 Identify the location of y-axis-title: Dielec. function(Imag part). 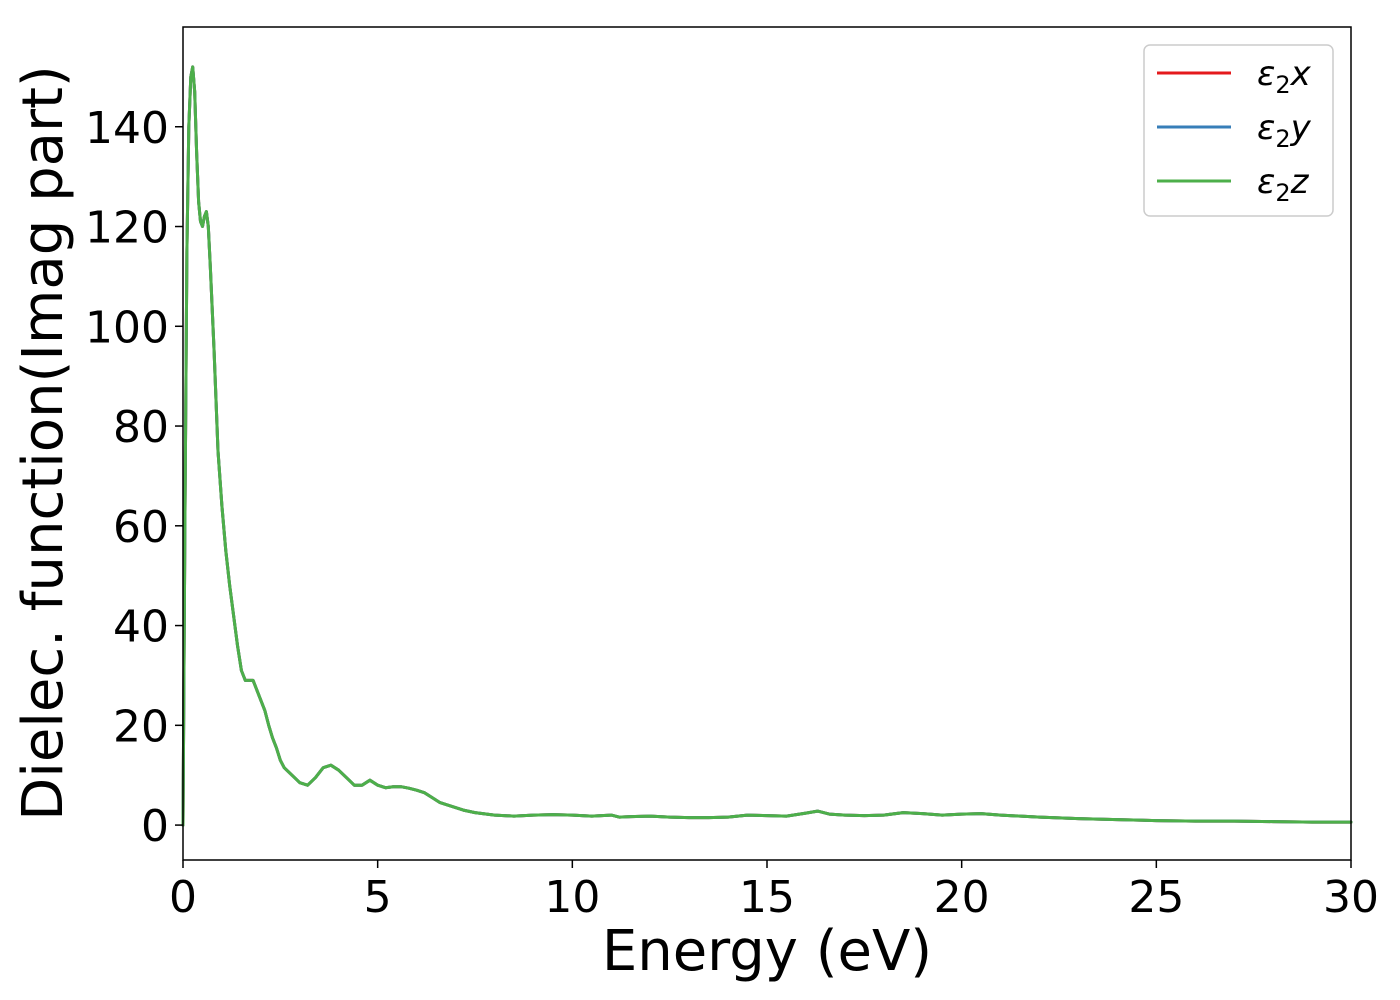
(43, 443).